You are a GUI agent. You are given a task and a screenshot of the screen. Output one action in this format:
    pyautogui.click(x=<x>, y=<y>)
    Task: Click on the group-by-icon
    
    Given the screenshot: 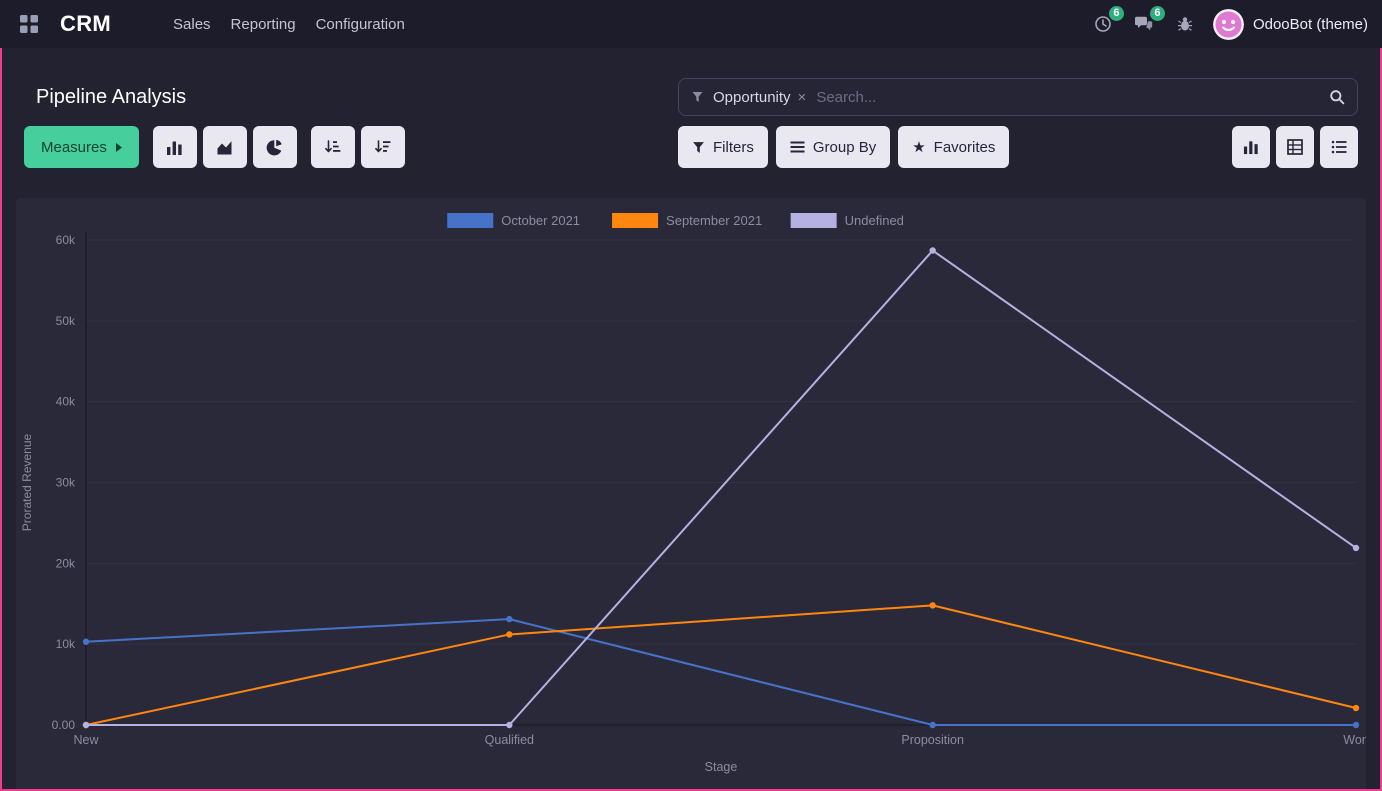 What is the action you would take?
    pyautogui.click(x=797, y=147)
    